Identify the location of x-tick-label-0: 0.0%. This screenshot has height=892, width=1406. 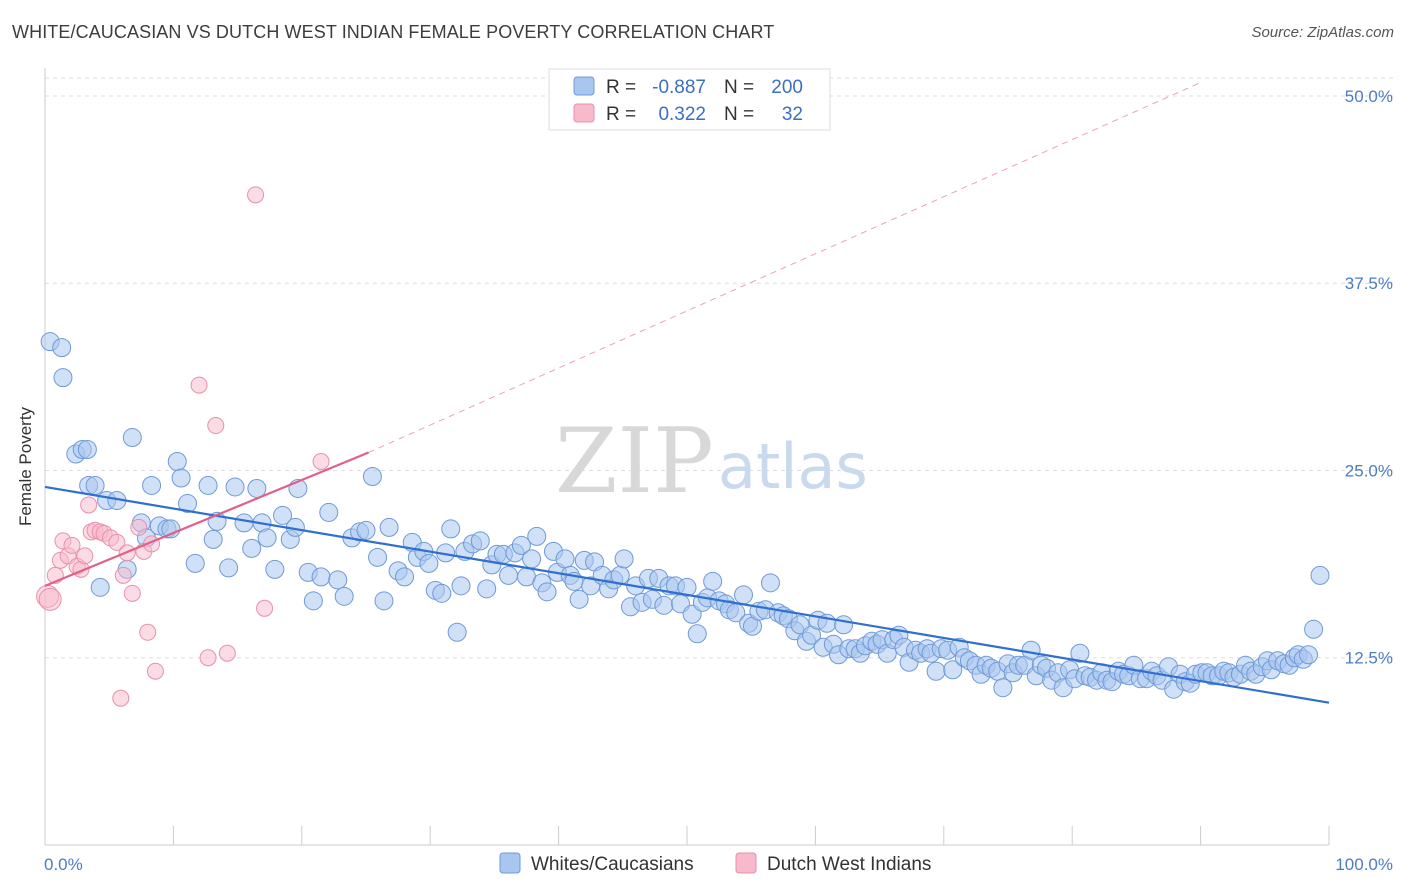
(63, 864).